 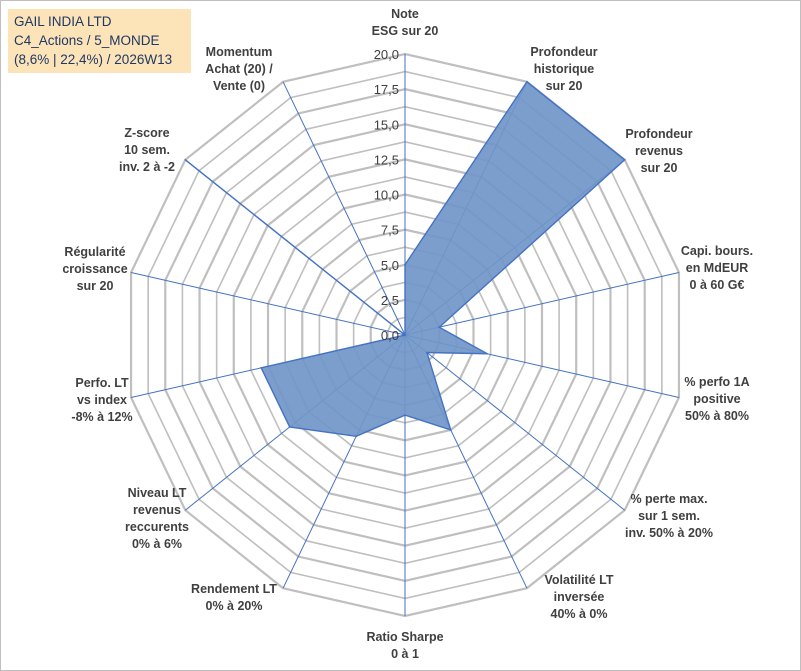 What do you see at coordinates (405, 22) in the screenshot?
I see `axis-label-1: Note ESG sur 20` at bounding box center [405, 22].